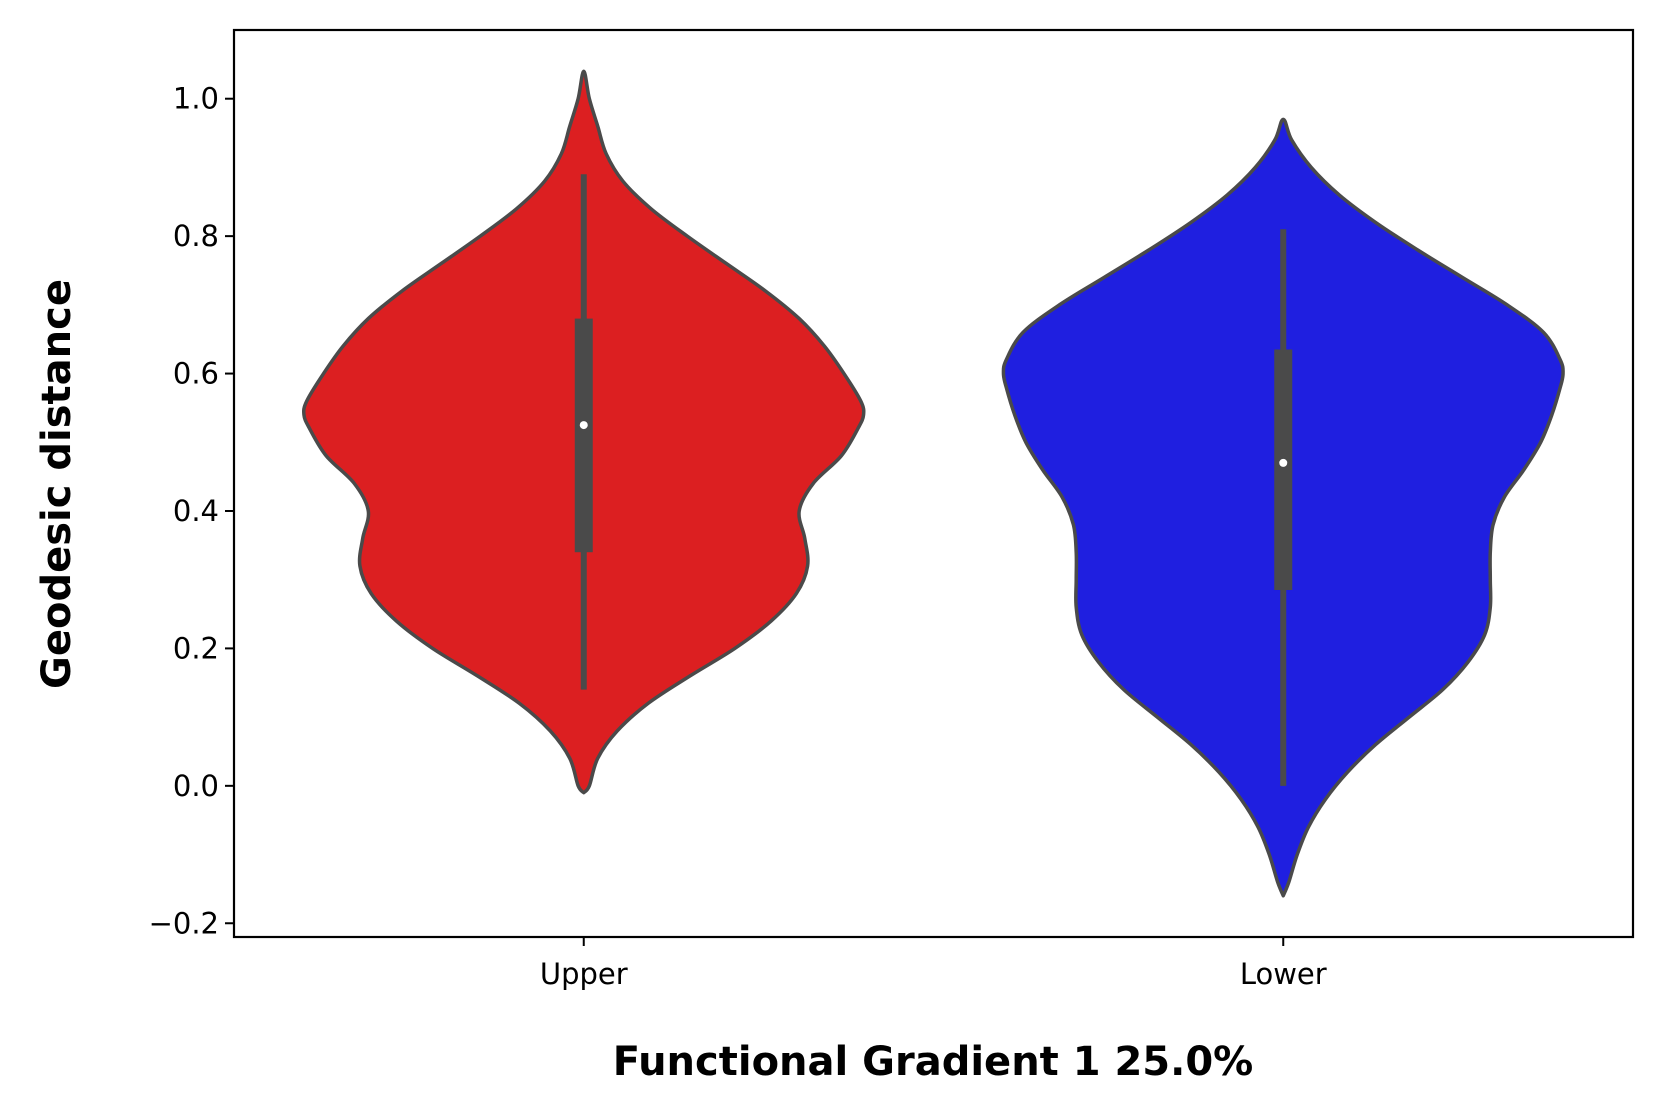  What do you see at coordinates (196, 648) in the screenshot?
I see `y-tick-label: 0.2` at bounding box center [196, 648].